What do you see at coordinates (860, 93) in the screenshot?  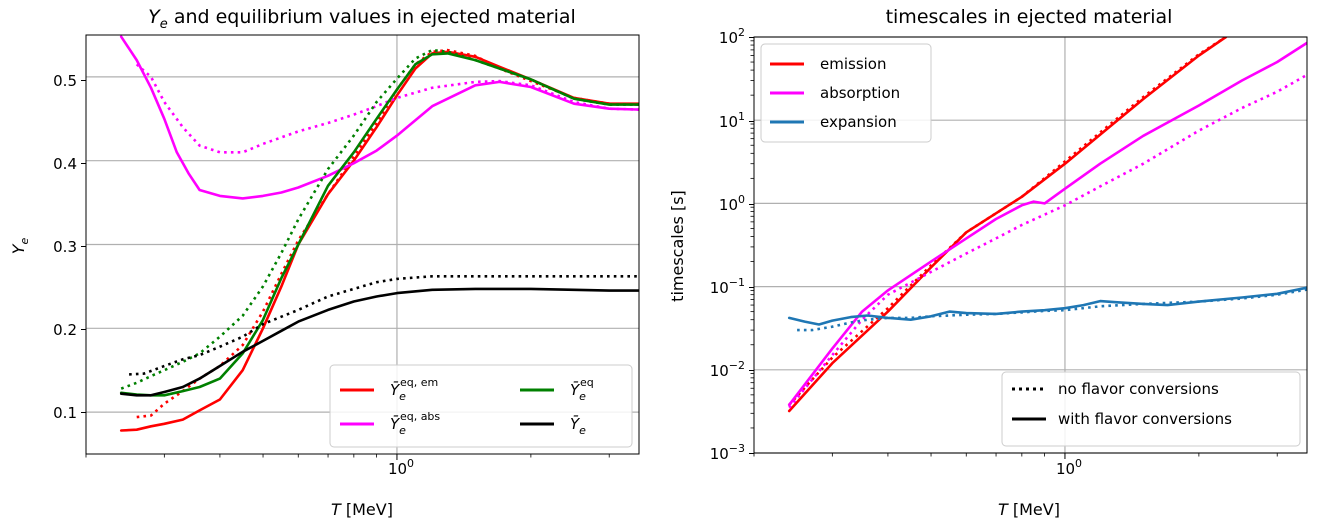 I see `legend-label: absorption` at bounding box center [860, 93].